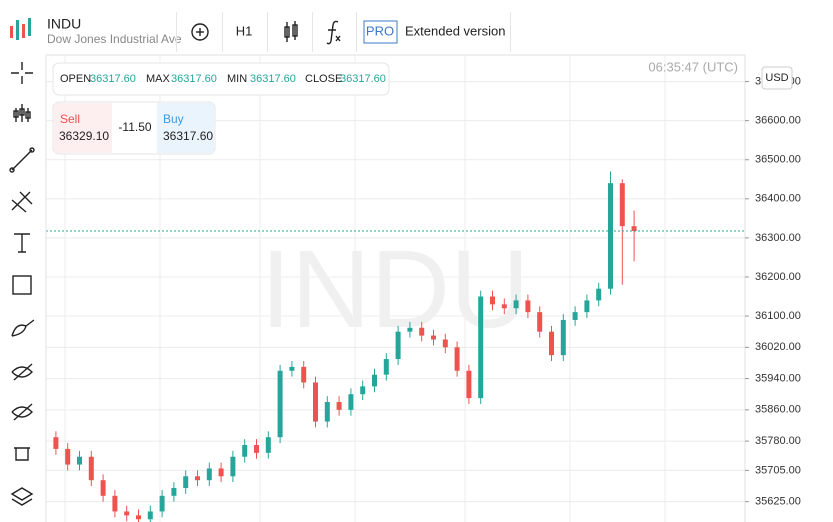 The width and height of the screenshot is (833, 522). What do you see at coordinates (22, 372) in the screenshot?
I see `hide-drawings-tool` at bounding box center [22, 372].